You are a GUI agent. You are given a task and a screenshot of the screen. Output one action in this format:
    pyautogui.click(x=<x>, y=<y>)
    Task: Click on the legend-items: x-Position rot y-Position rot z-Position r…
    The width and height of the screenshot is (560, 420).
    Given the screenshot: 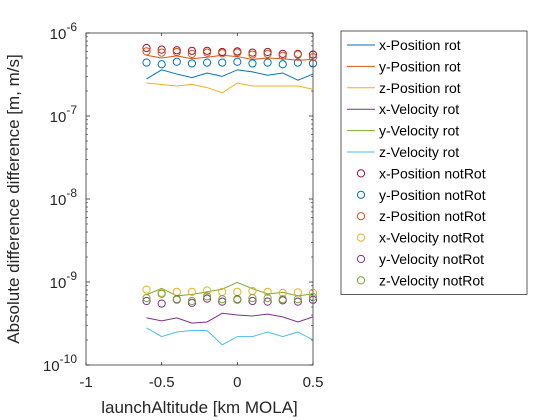 What is the action you would take?
    pyautogui.click(x=416, y=162)
    